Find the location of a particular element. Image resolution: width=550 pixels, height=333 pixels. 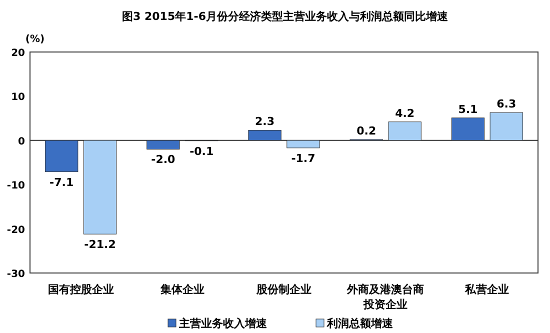

y-tick-label: 20 is located at coordinates (18, 53).